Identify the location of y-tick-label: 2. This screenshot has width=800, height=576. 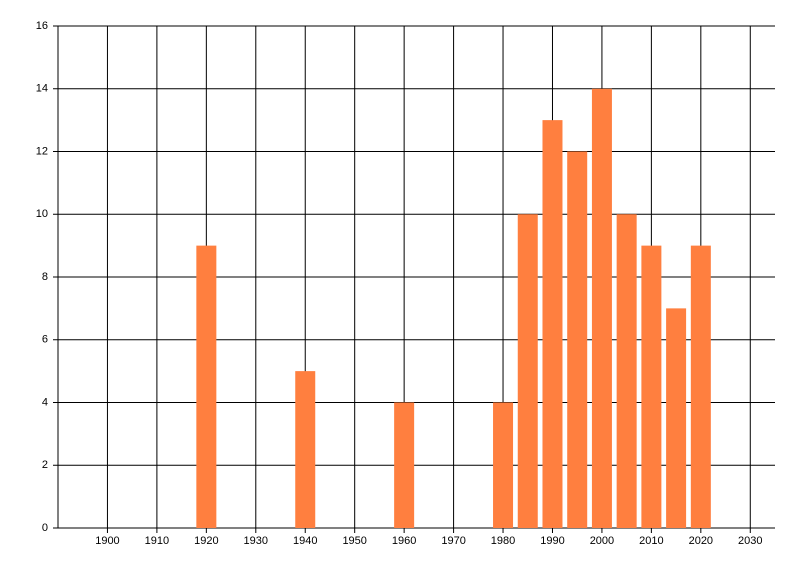
(45, 465).